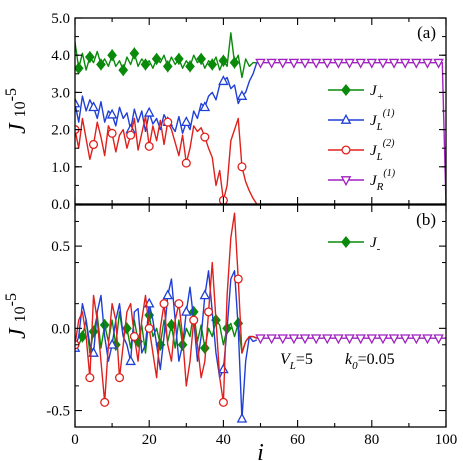  Describe the element at coordinates (426, 32) in the screenshot. I see `panel-label: (a)` at that location.